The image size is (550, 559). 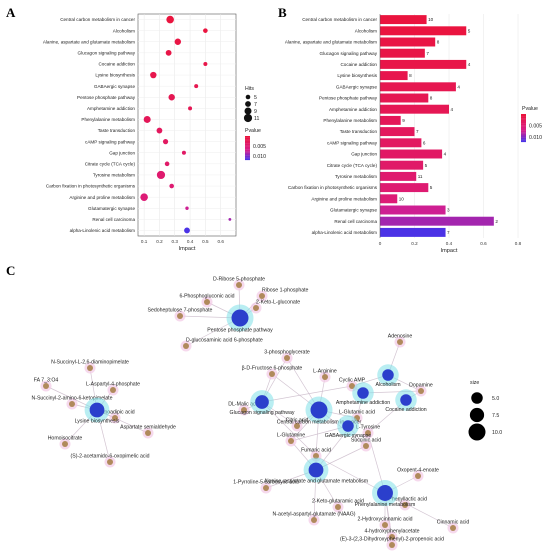 I want to click on panel-b-bar-value-label: 4, so click(x=458, y=86).